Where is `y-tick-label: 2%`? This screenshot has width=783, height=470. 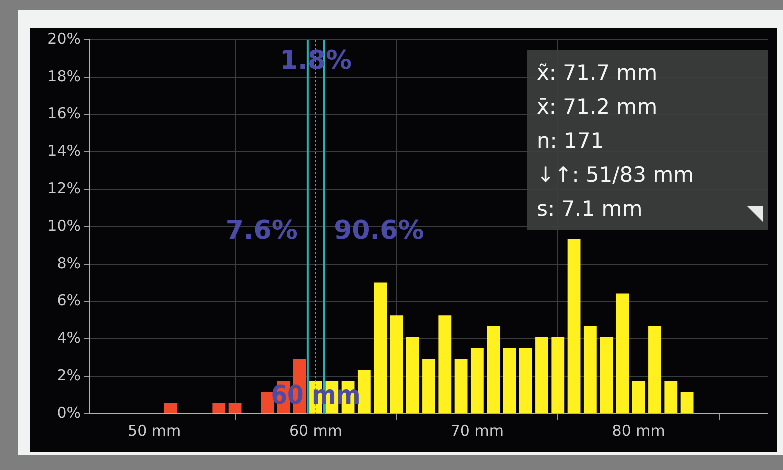 y-tick-label: 2% is located at coordinates (69, 375).